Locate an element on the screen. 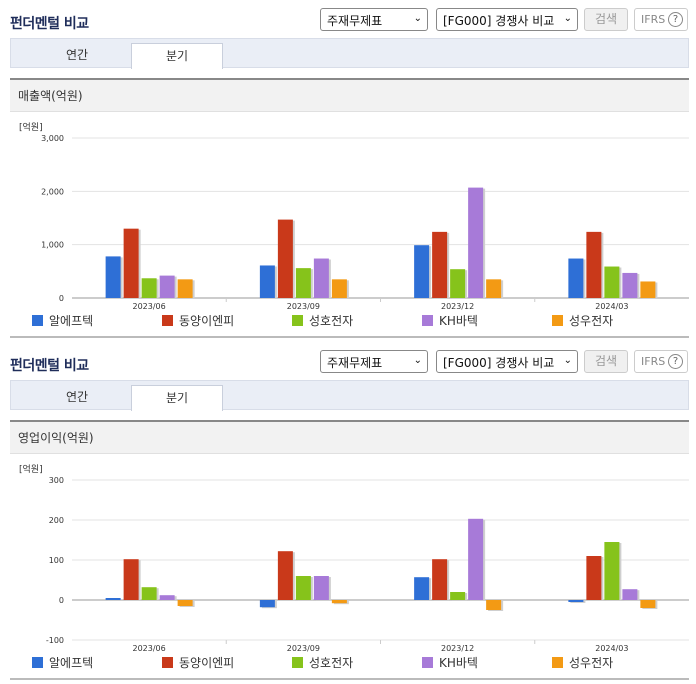  y-tick-label: 200 is located at coordinates (56, 520).